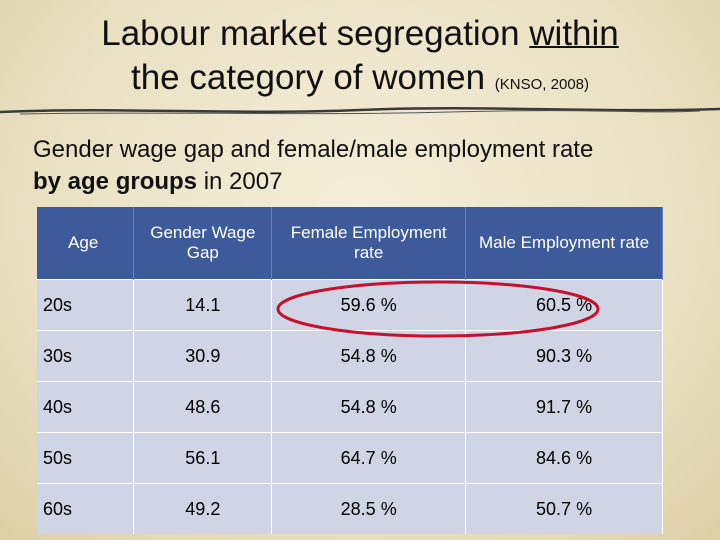 Image resolution: width=720 pixels, height=540 pixels. I want to click on table-cell: 28.5 %, so click(369, 508).